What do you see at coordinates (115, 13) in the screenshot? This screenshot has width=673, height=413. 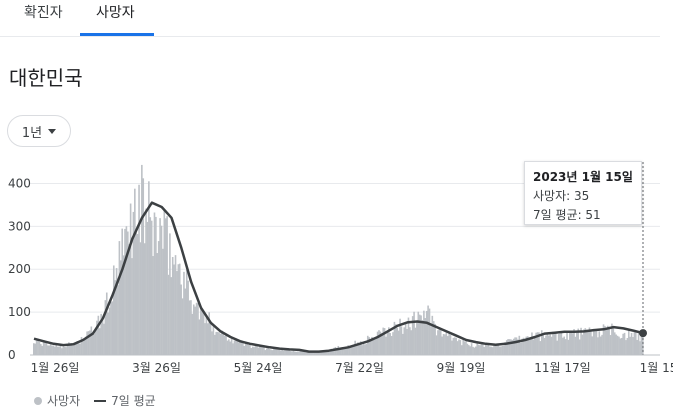 I see `tab-deaths: 사망자` at bounding box center [115, 13].